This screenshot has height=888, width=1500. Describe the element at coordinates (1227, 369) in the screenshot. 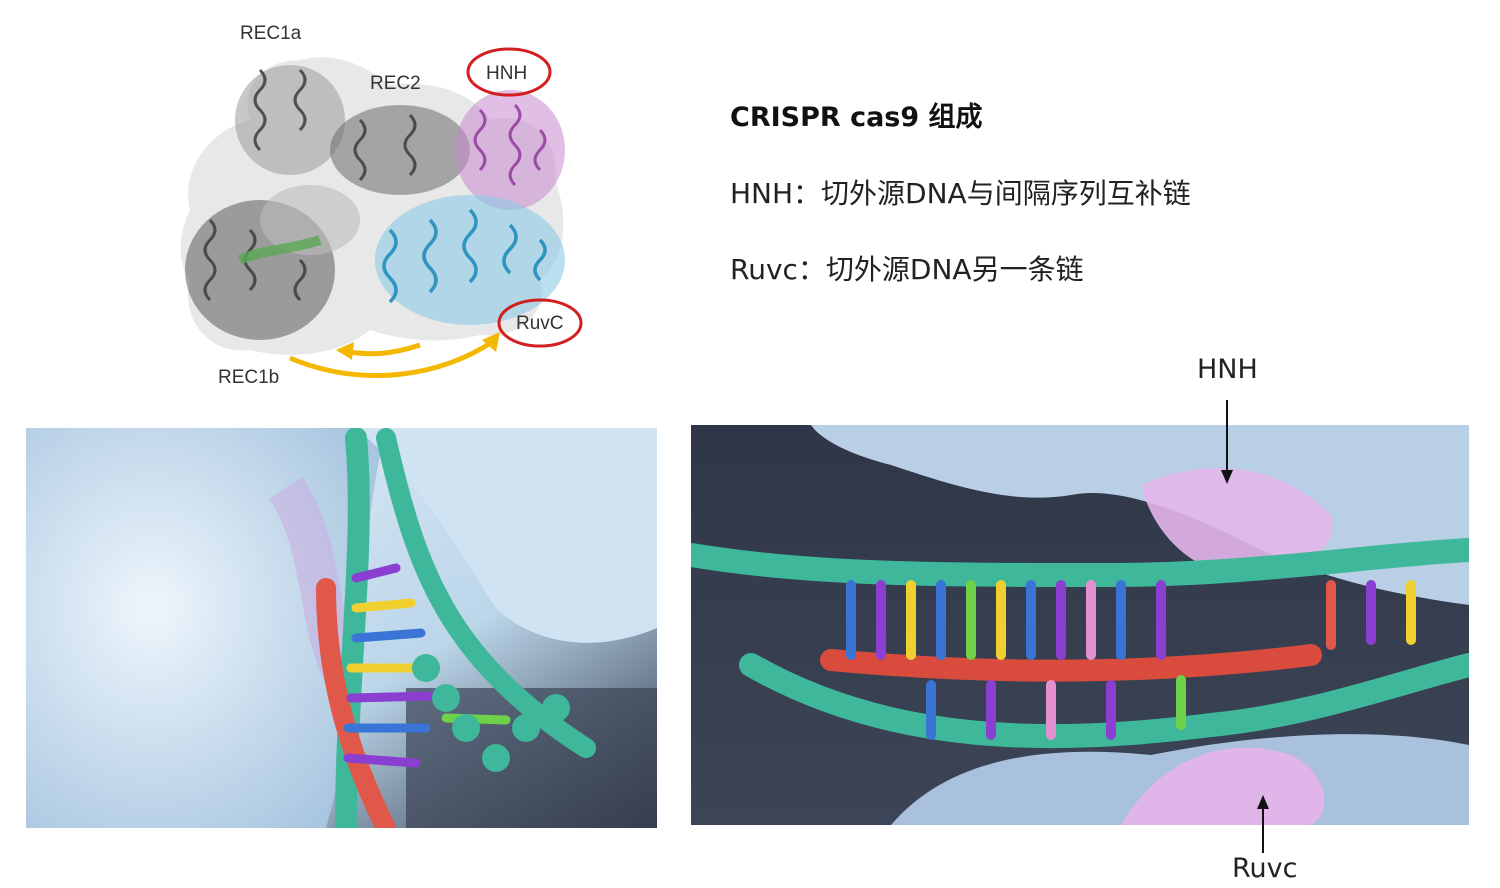

I see `hnh-callout-label: HNH` at that location.